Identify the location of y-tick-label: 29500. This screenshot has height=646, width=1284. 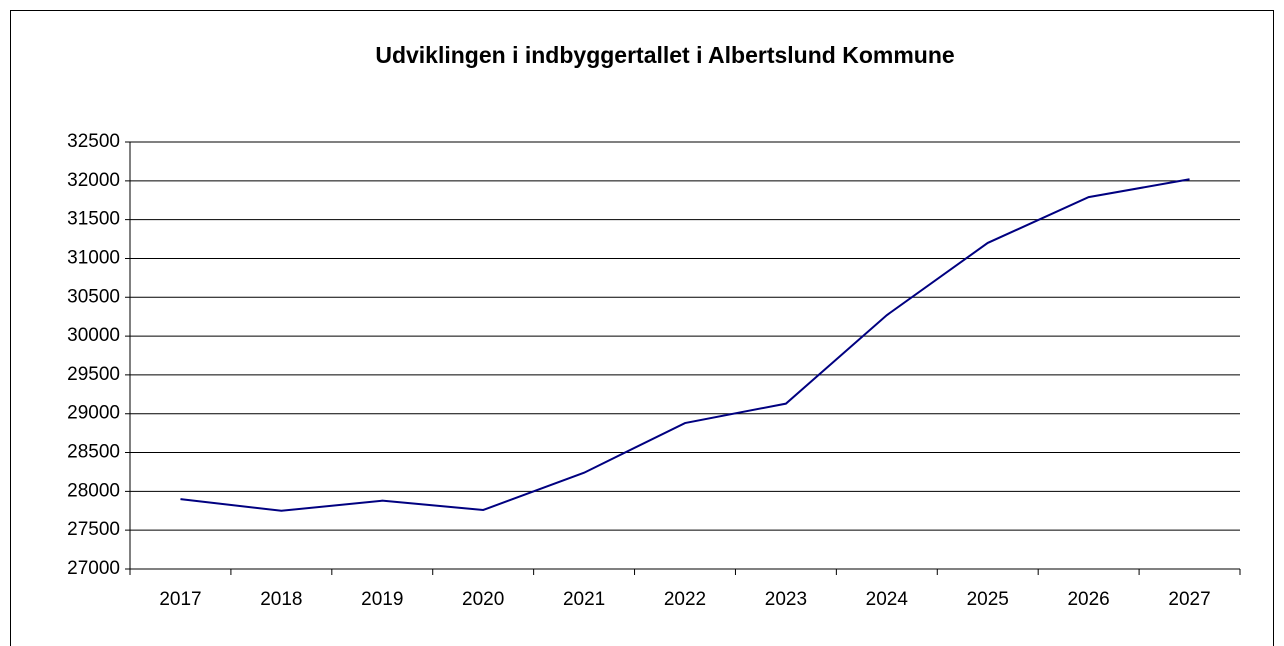
(93, 374).